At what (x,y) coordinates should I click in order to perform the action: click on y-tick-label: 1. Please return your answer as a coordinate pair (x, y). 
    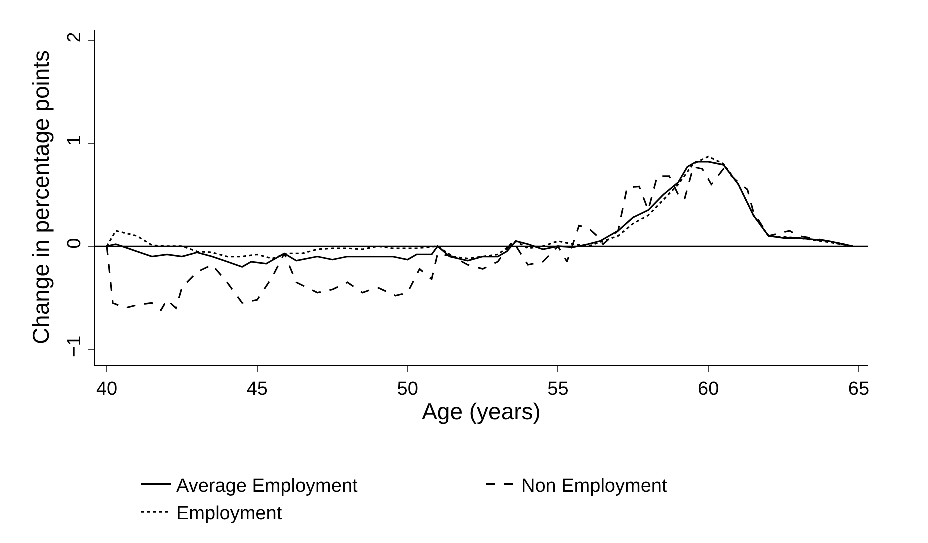
    Looking at the image, I should click on (75, 140).